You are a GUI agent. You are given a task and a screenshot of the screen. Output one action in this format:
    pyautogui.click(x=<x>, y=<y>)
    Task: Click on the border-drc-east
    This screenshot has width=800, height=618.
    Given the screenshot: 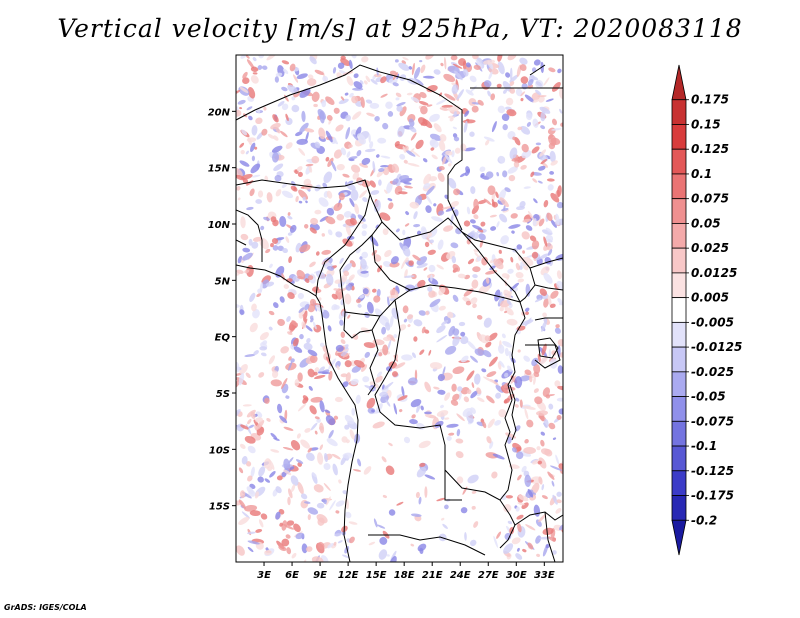 What is the action you would take?
    pyautogui.click(x=512, y=401)
    